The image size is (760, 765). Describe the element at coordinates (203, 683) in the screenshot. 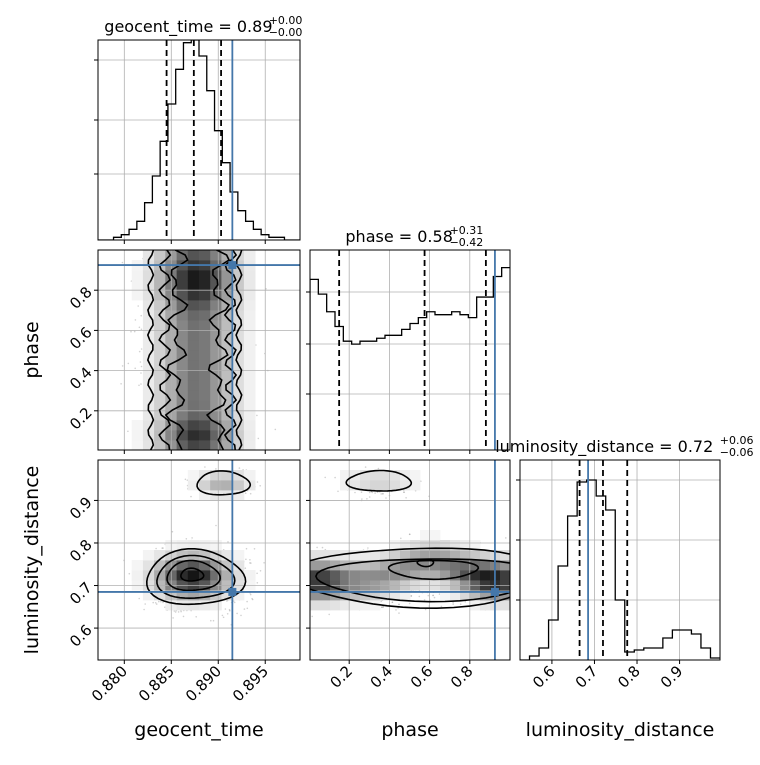

I see `xtick-label-geocent_time: 0.890` at that location.